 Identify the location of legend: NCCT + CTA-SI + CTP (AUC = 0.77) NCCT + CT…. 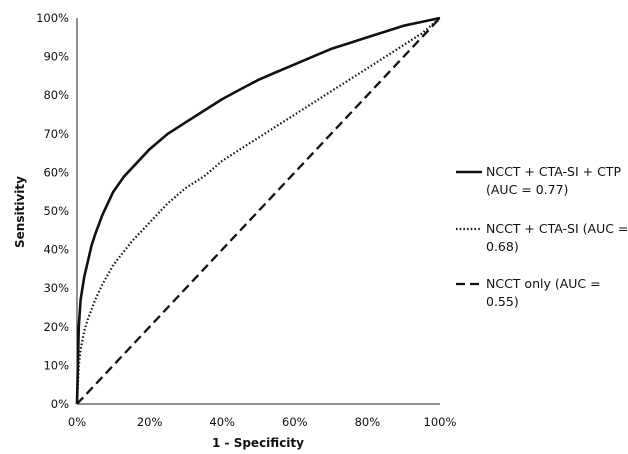
(542, 236).